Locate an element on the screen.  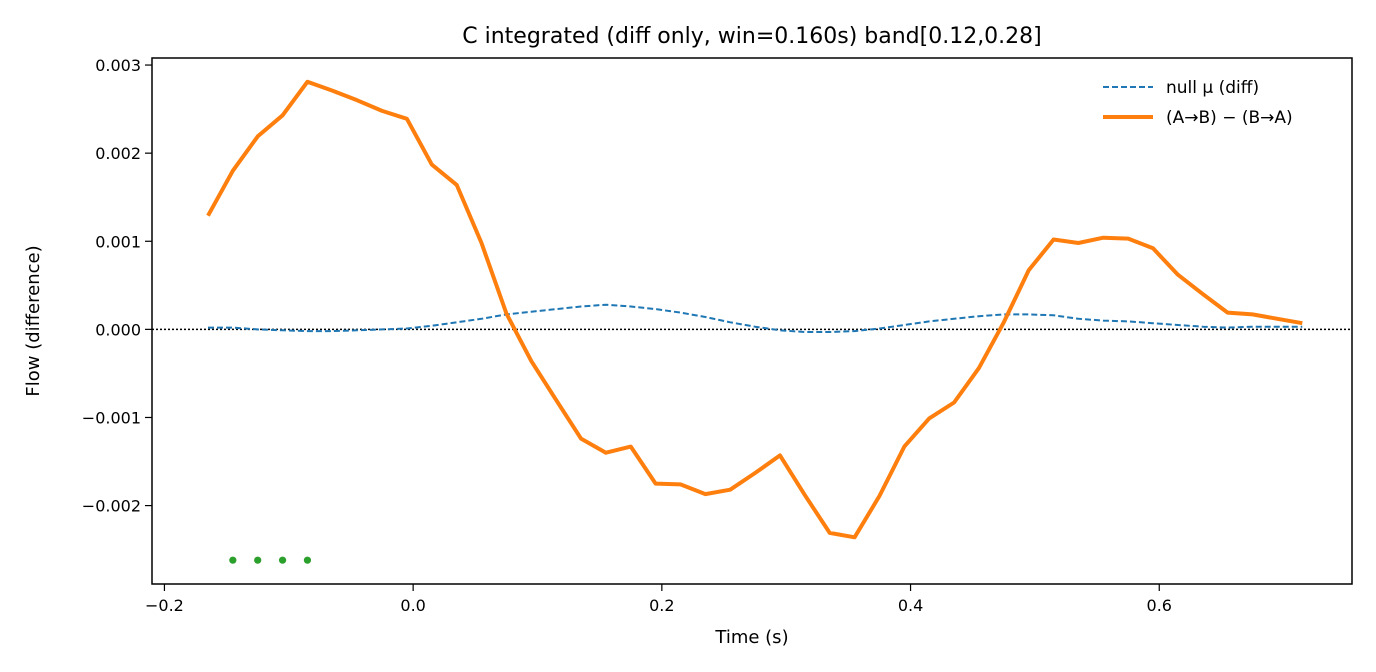
y-tick-label: 0.003 is located at coordinates (118, 65).